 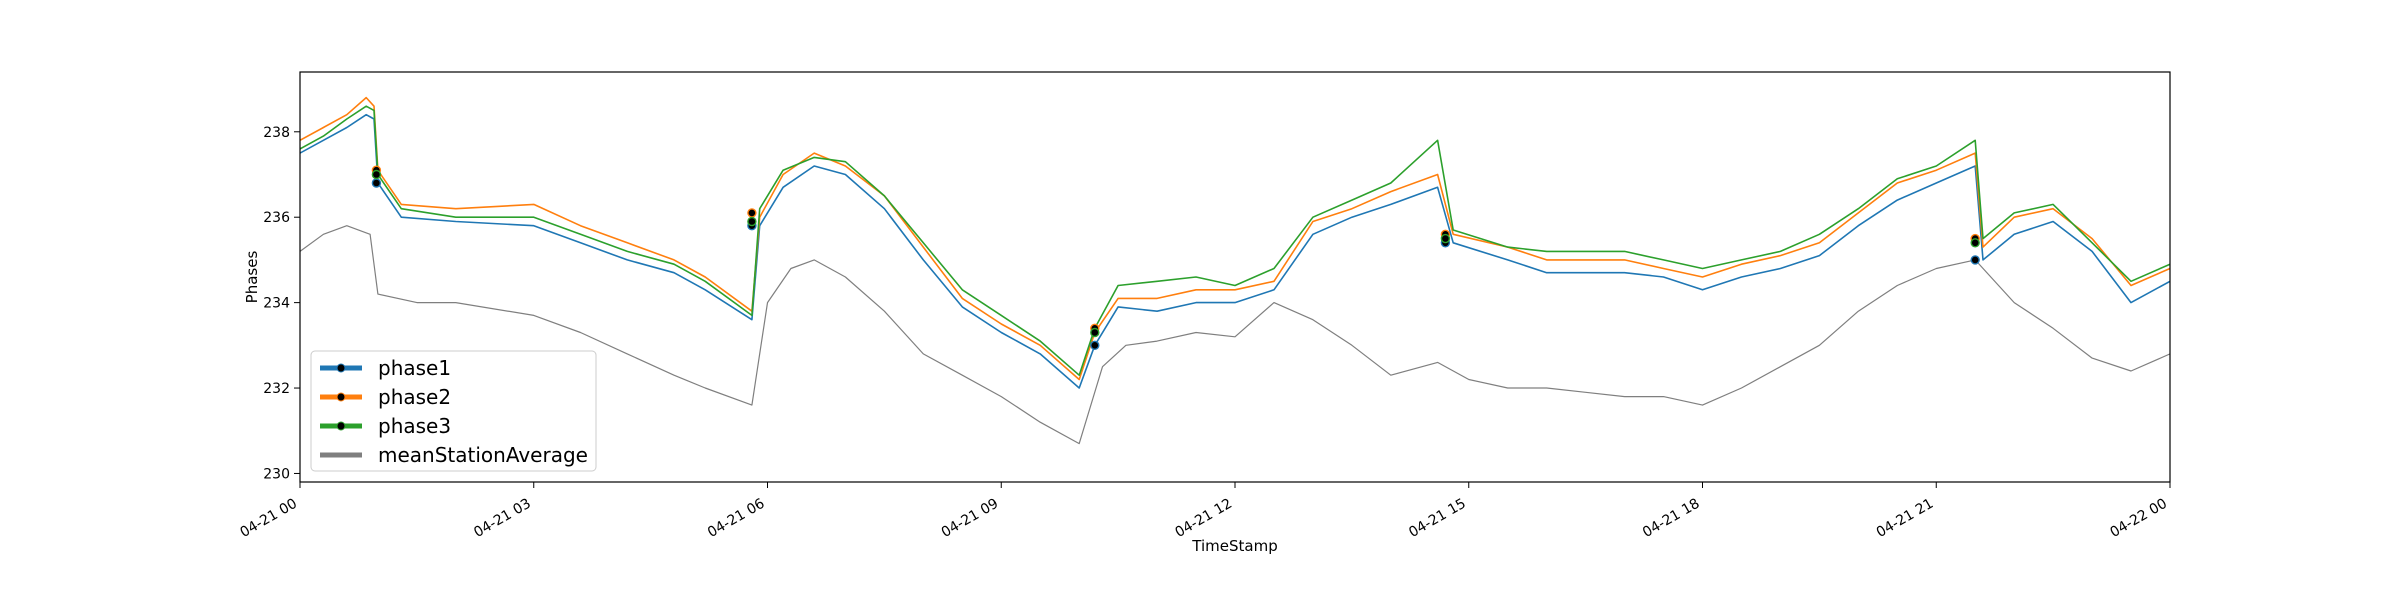 What do you see at coordinates (414, 426) in the screenshot?
I see `legend-label-phase3: phase3` at bounding box center [414, 426].